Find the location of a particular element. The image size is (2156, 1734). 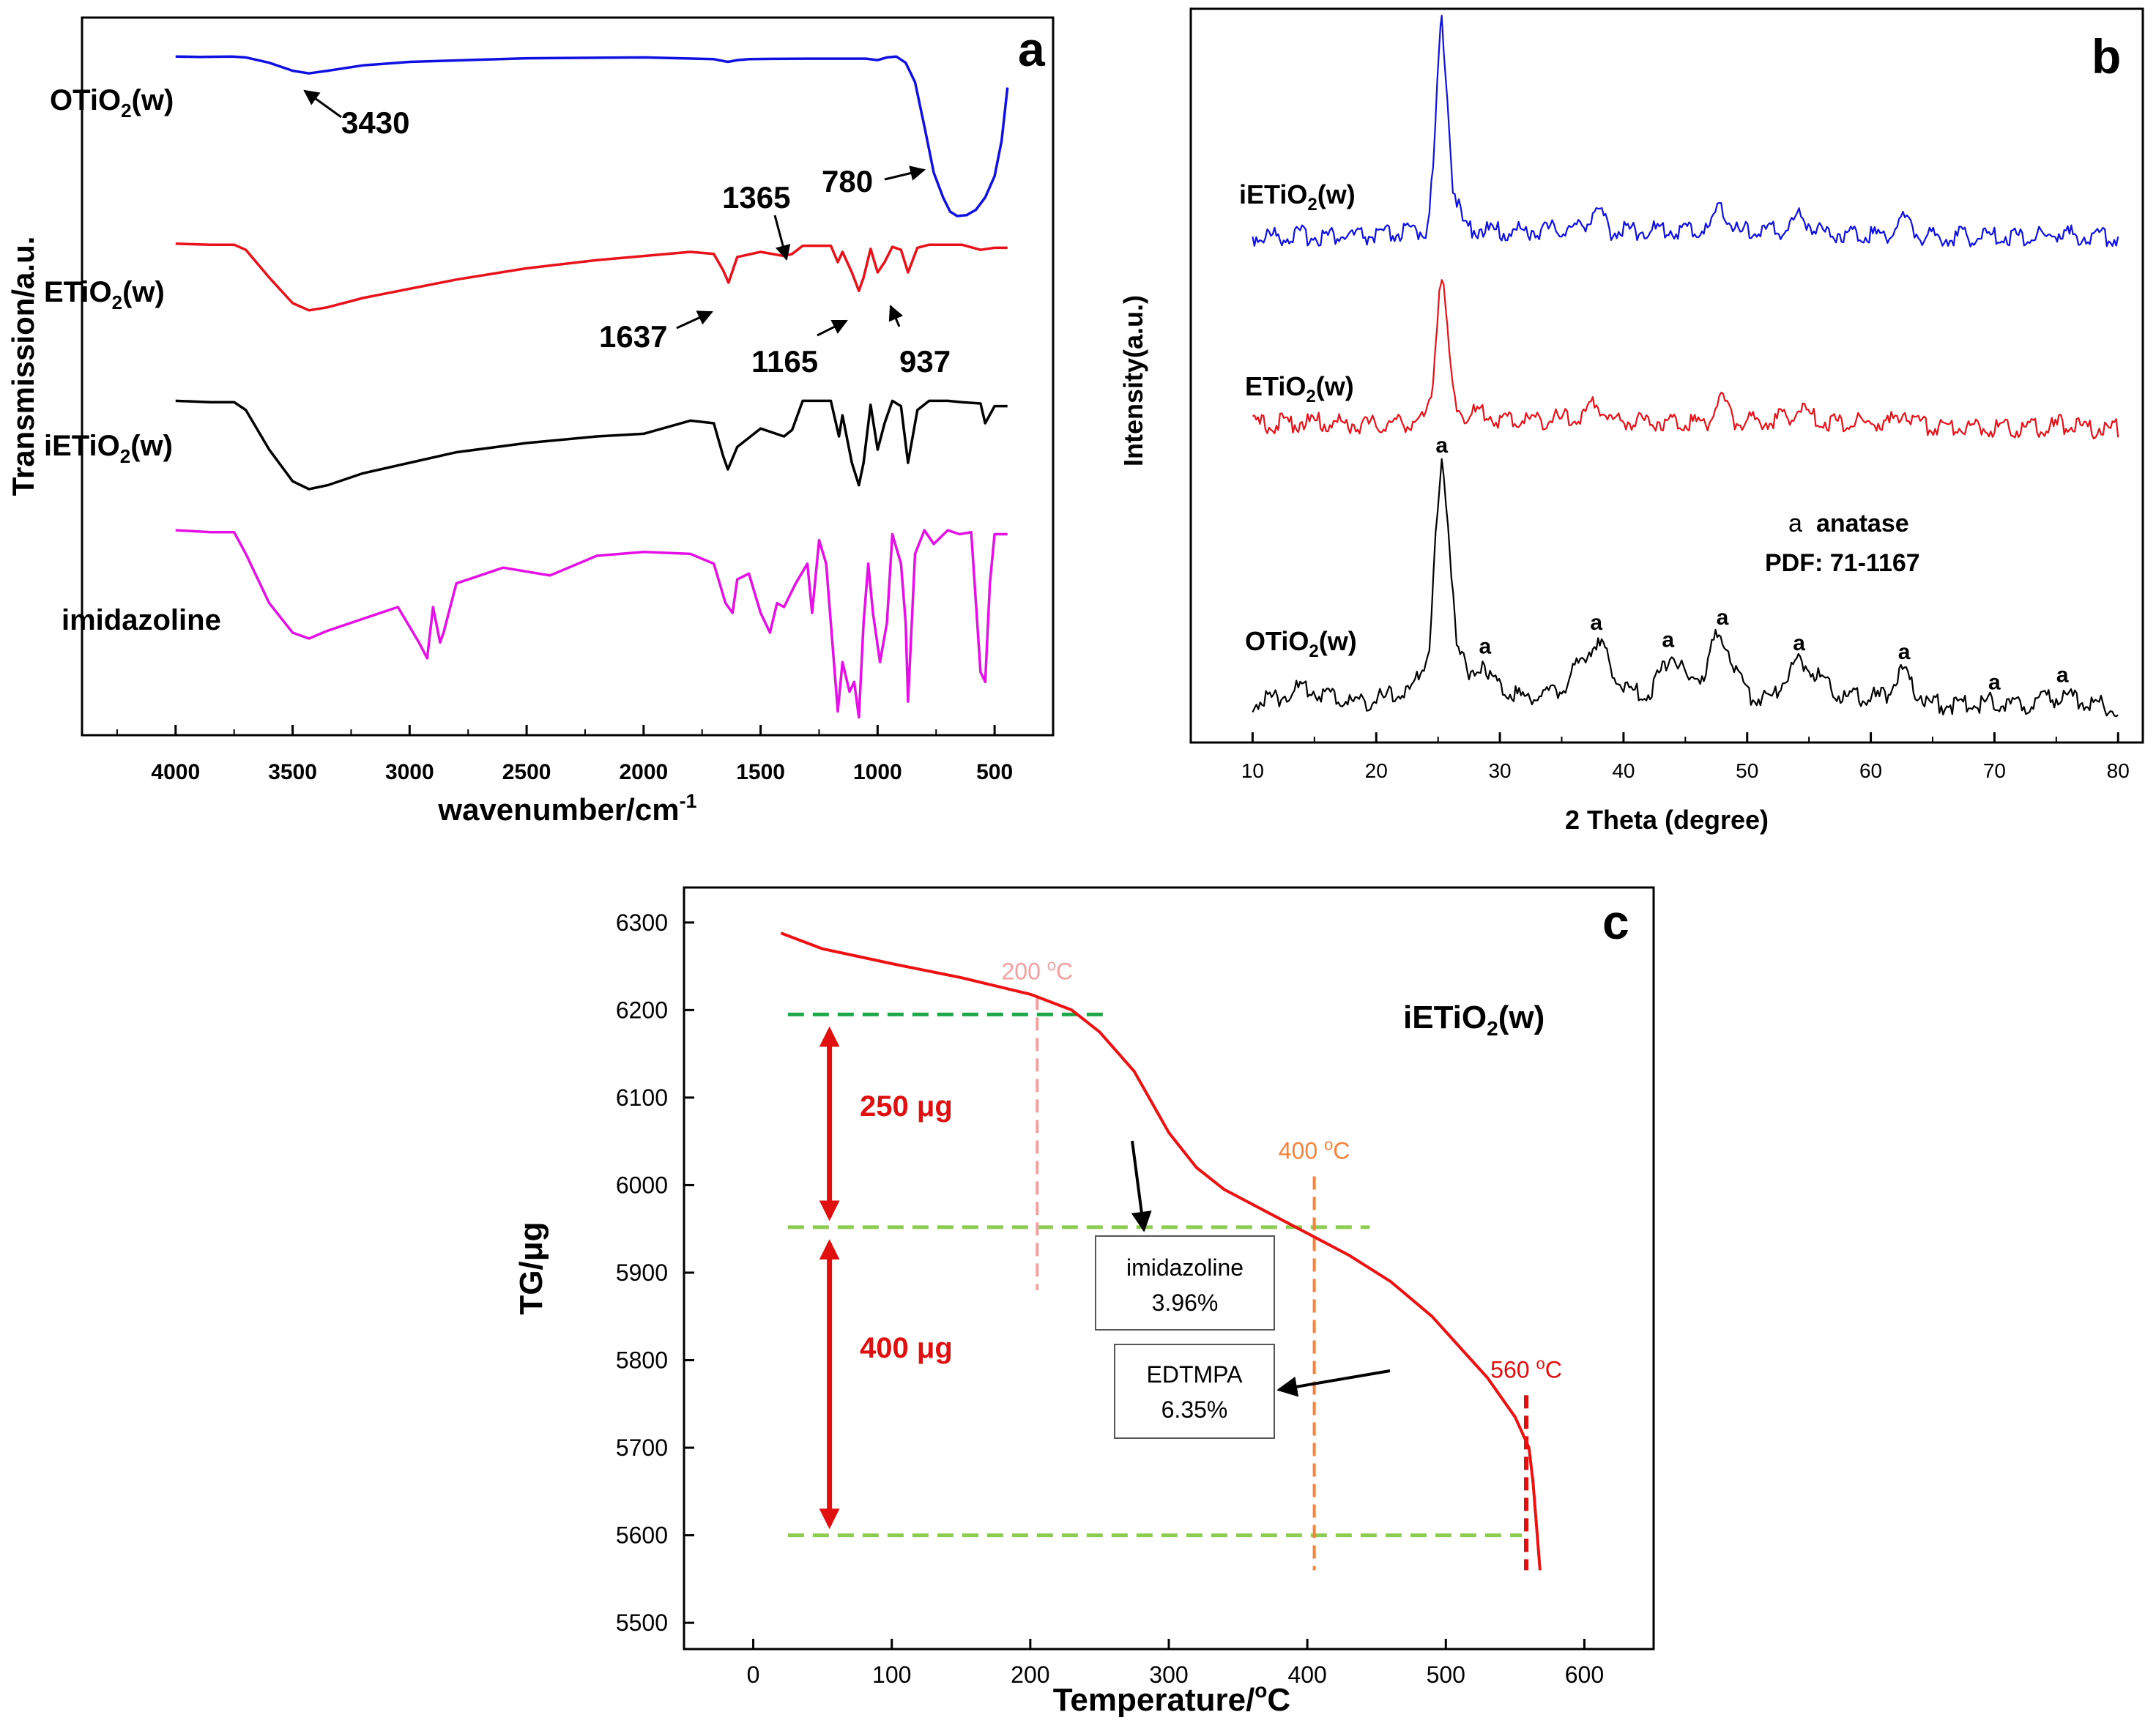

marker-label: 200 oC is located at coordinates (1037, 970).